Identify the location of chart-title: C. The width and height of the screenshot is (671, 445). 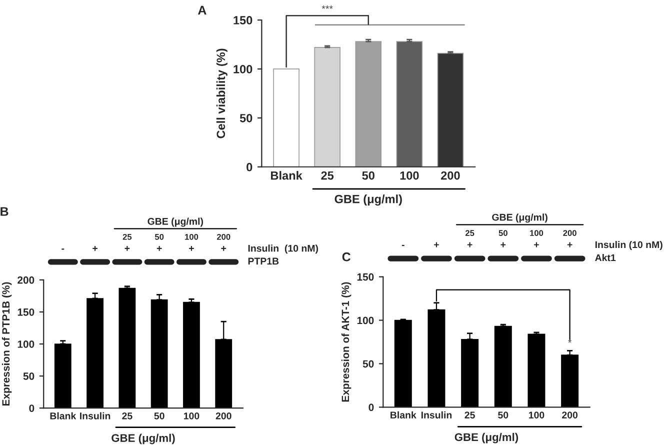
(346, 257).